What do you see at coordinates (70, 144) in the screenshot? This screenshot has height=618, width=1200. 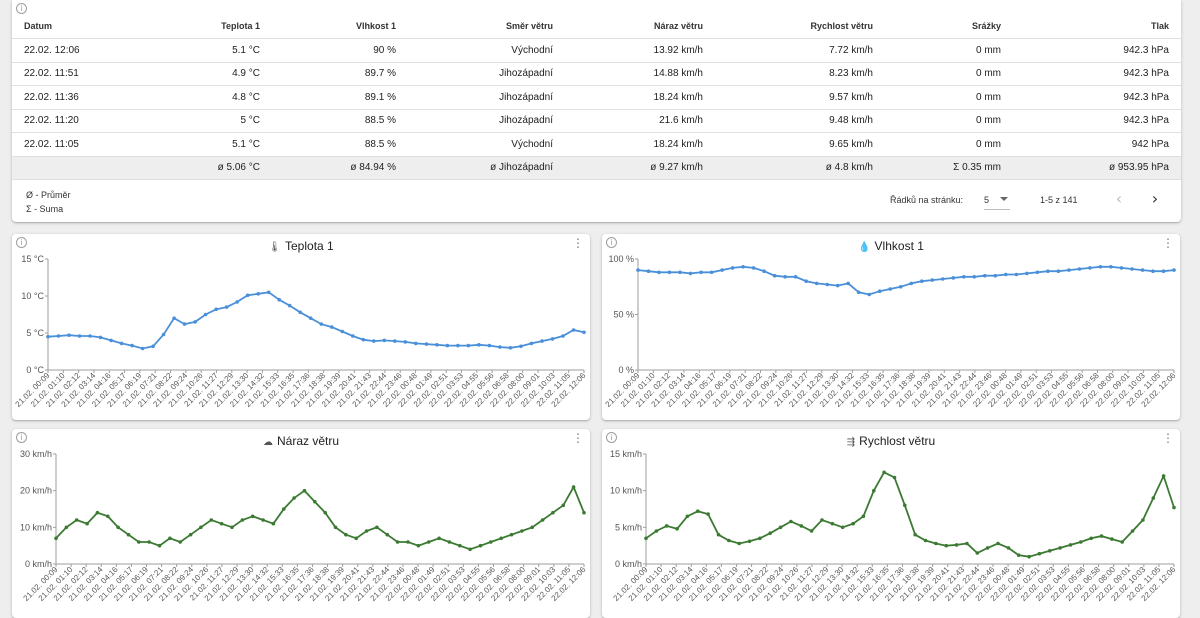 I see `cell-date: 22.02. 11:05` at bounding box center [70, 144].